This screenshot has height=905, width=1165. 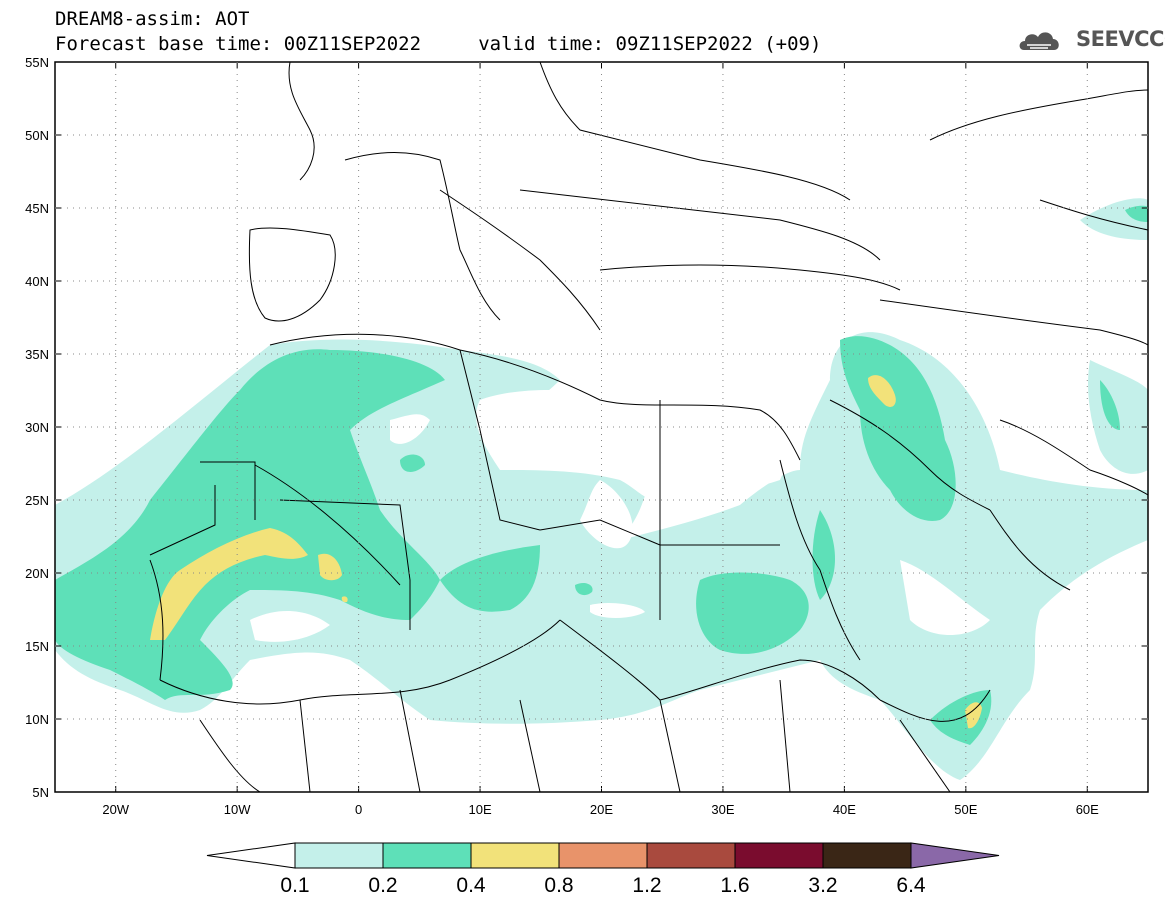 What do you see at coordinates (558, 885) in the screenshot?
I see `colorbar-label: 0.8` at bounding box center [558, 885].